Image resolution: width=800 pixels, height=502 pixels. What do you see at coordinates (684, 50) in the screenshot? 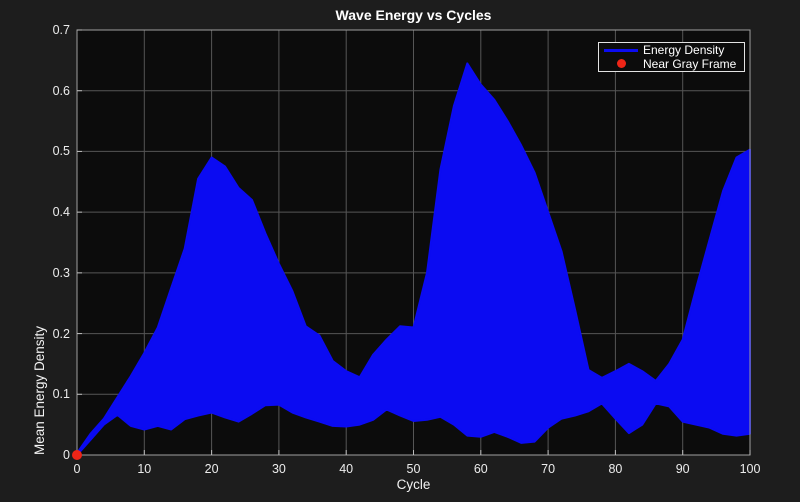
I see `legend-label: Energy Density` at bounding box center [684, 50].